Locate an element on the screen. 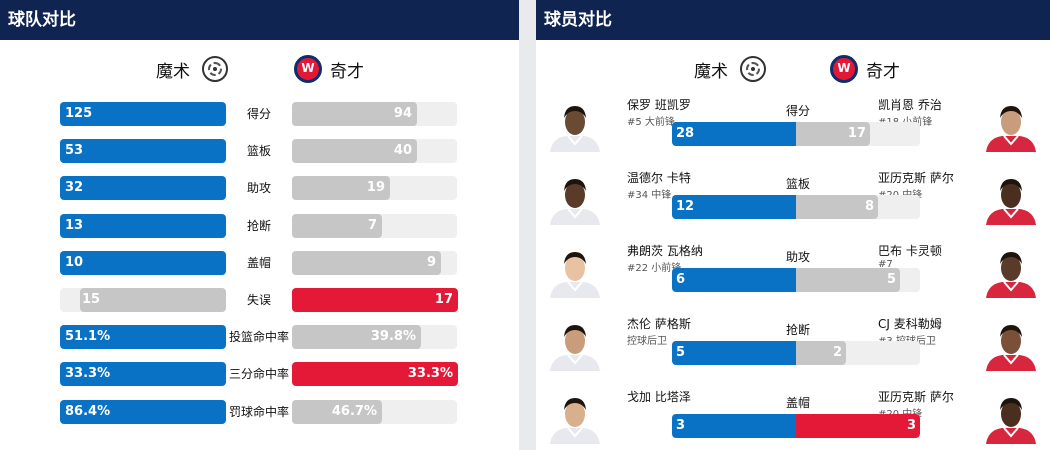 This screenshot has width=1050, height=450. home-player-name: 杰伦 萨格斯 is located at coordinates (659, 324).